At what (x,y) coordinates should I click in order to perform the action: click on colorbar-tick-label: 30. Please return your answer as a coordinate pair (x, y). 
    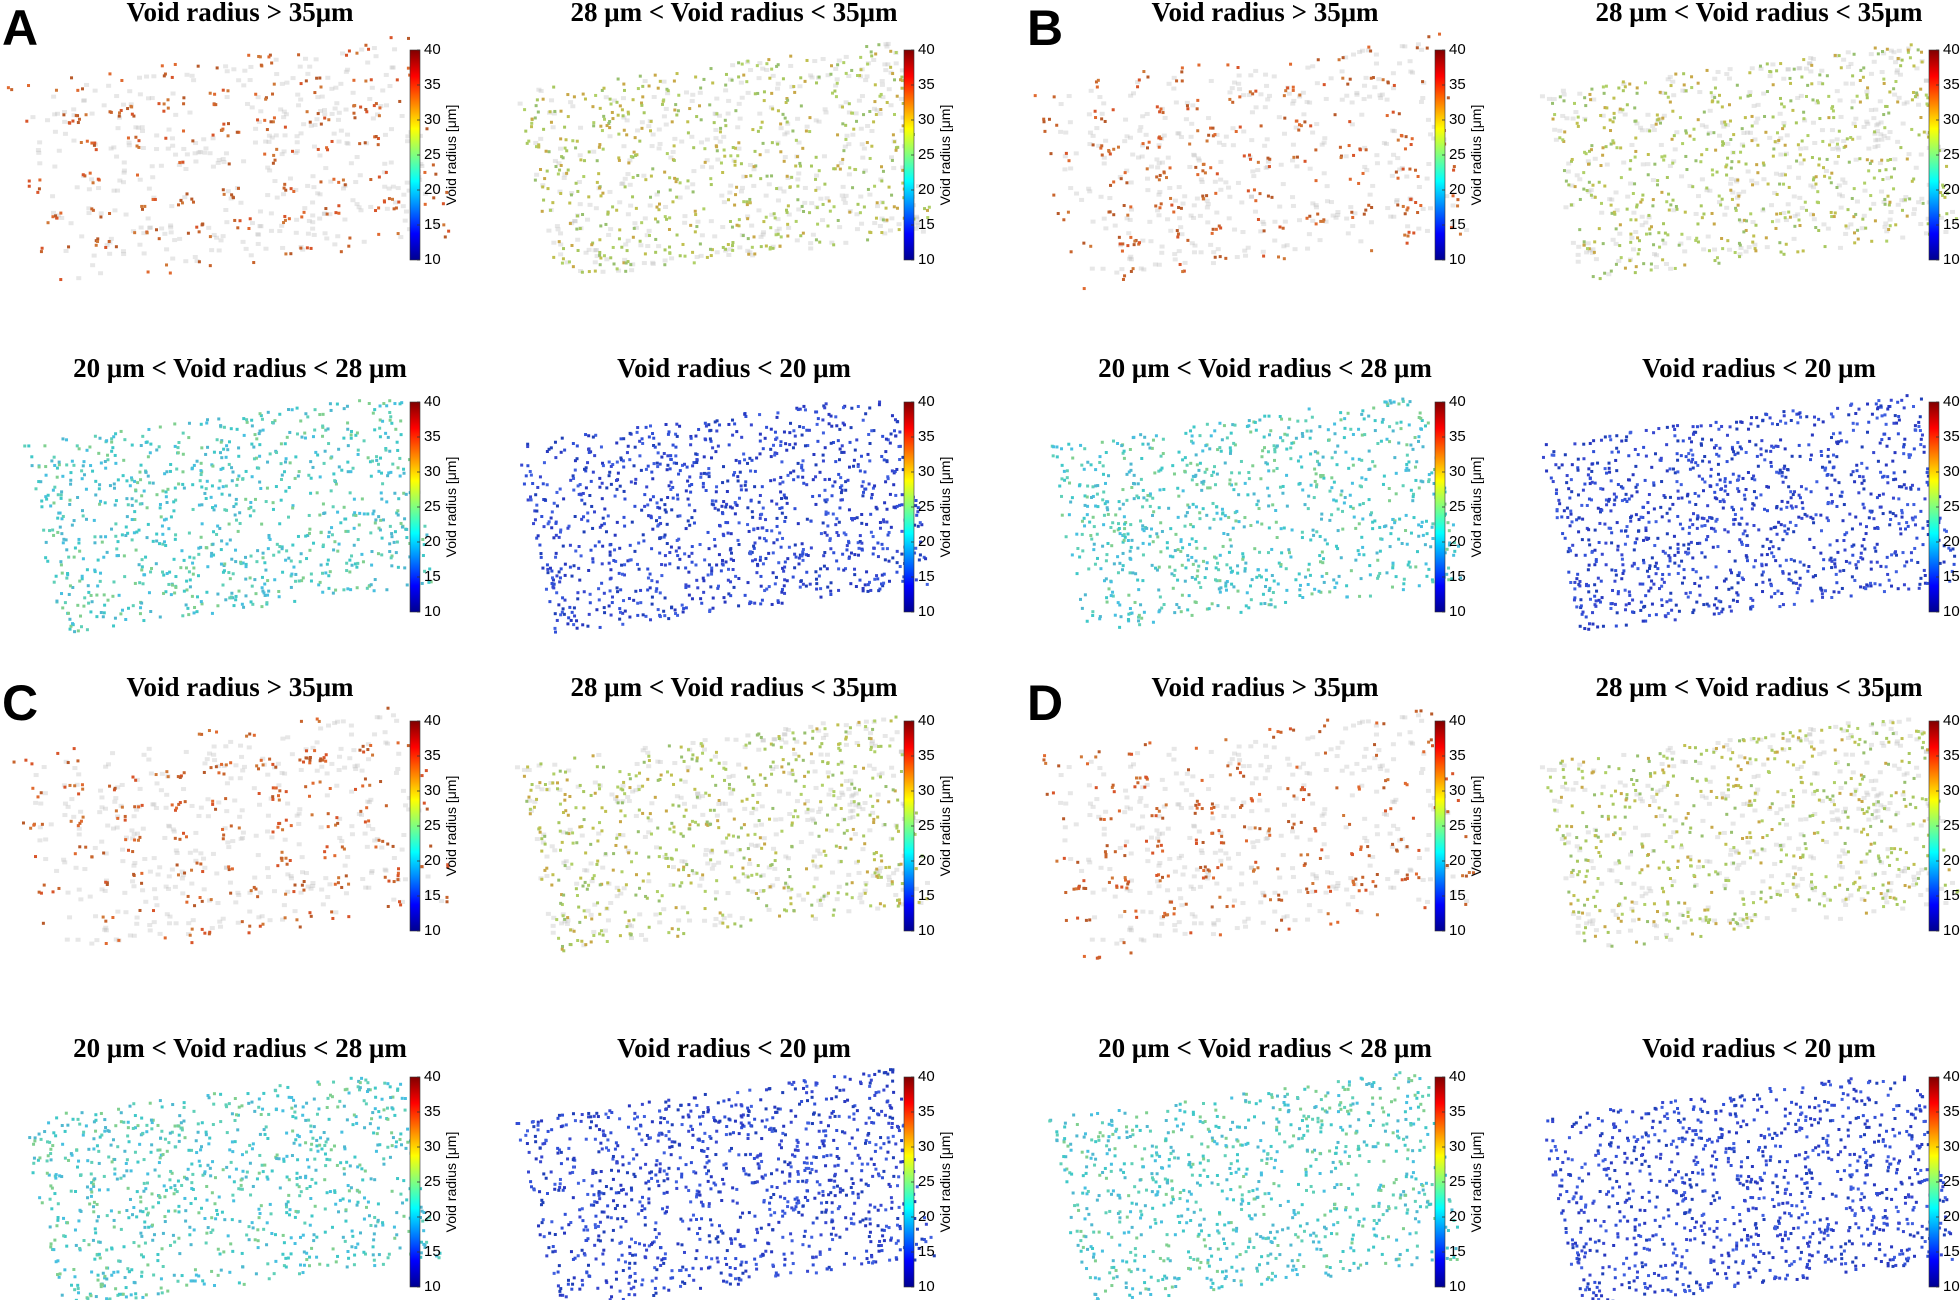
    Looking at the image, I should click on (432, 119).